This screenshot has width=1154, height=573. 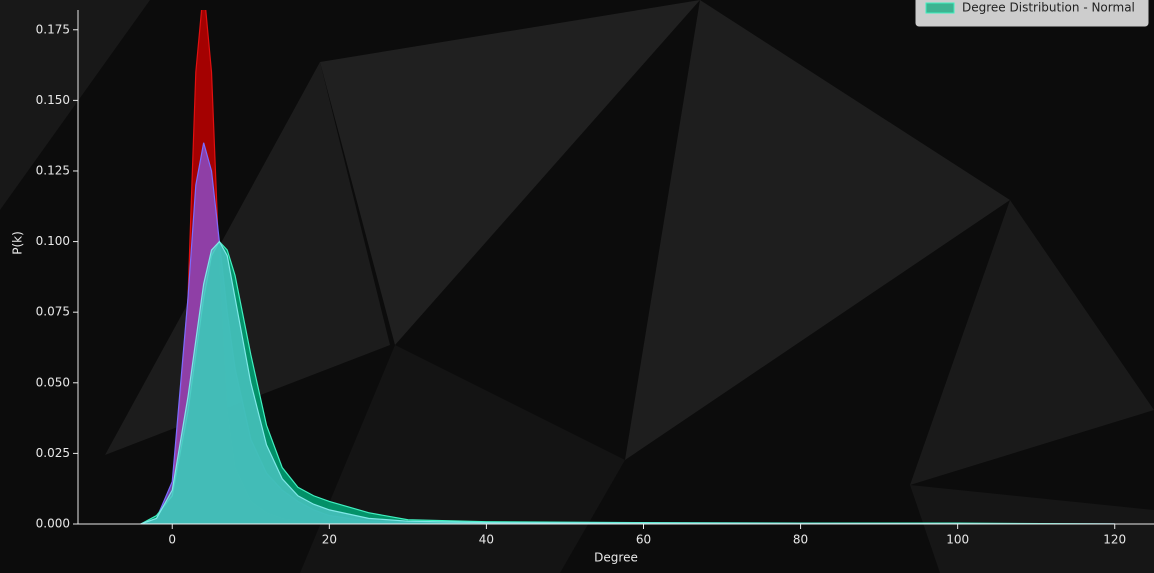 What do you see at coordinates (53, 241) in the screenshot?
I see `y-tick-label: 0.100` at bounding box center [53, 241].